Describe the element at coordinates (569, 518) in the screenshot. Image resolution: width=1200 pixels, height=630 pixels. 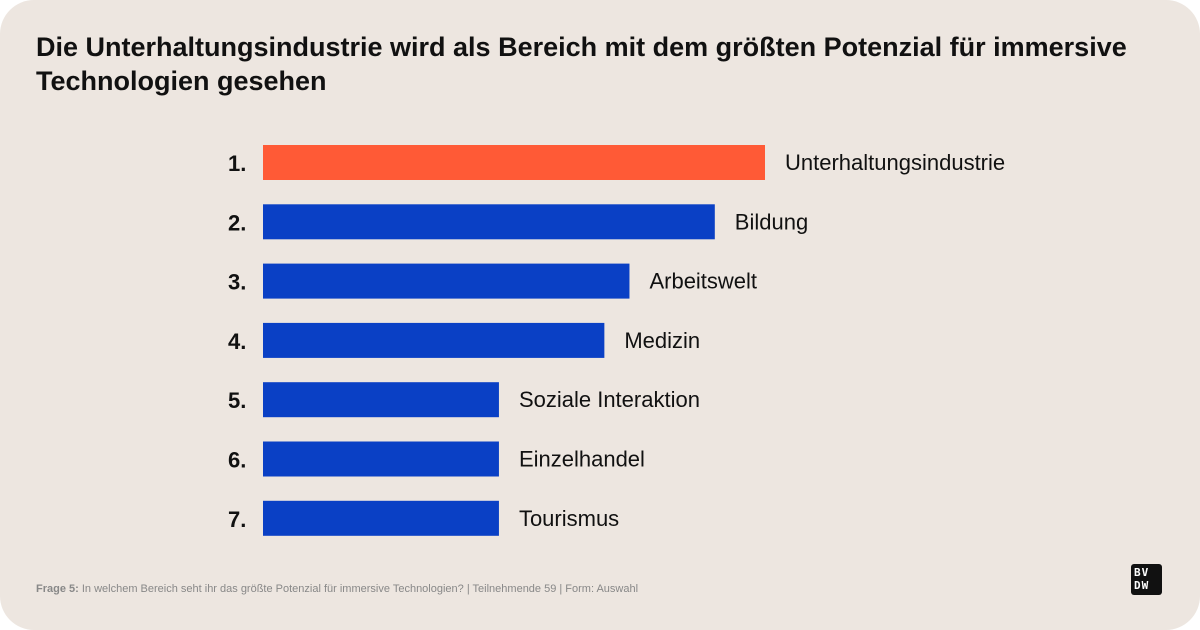
I see `category-label: Tourismus` at that location.